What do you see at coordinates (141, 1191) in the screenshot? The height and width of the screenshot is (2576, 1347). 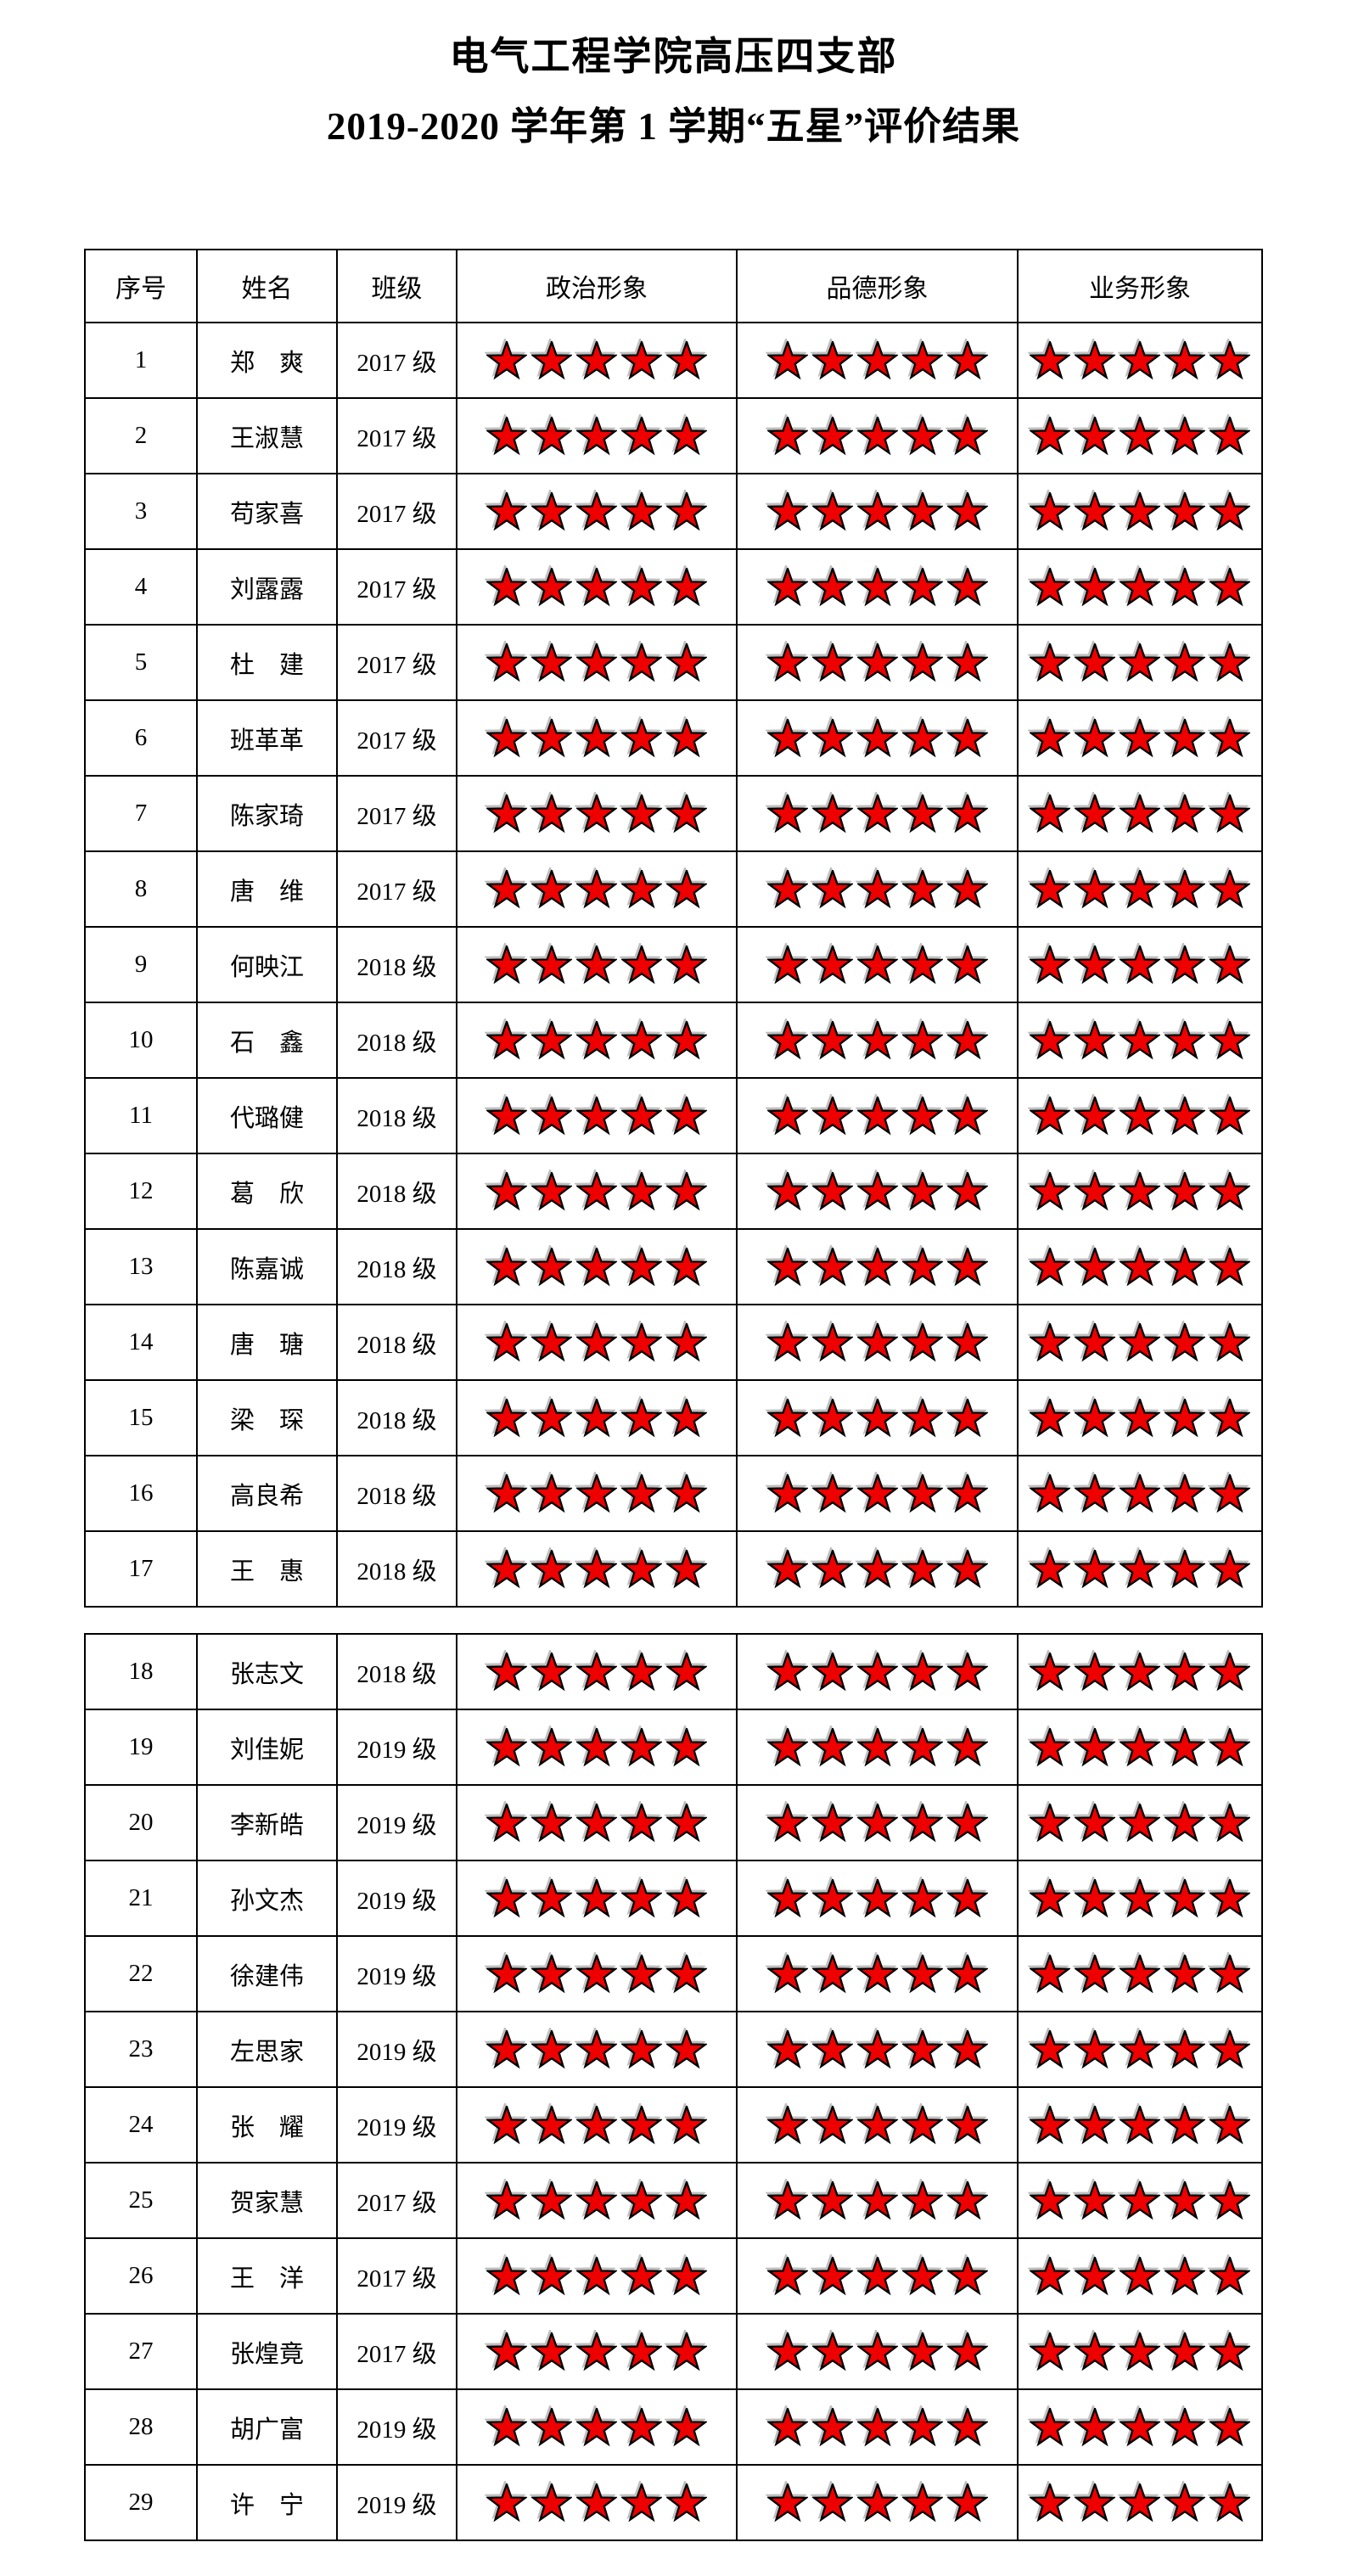 I see `row-number-cell: 12` at bounding box center [141, 1191].